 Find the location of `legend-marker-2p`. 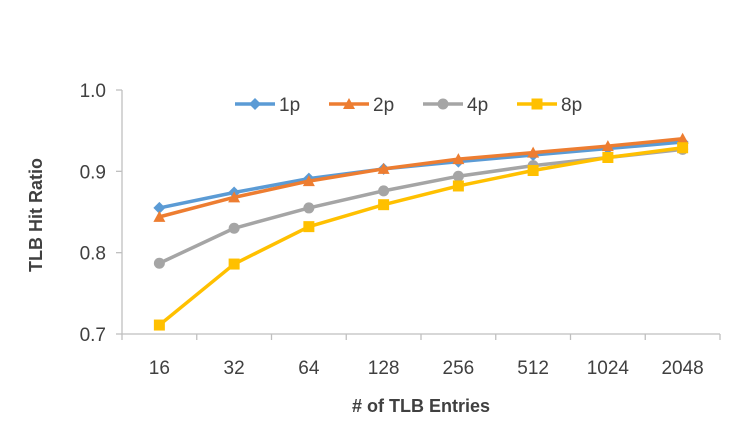

legend-marker-2p is located at coordinates (349, 103).